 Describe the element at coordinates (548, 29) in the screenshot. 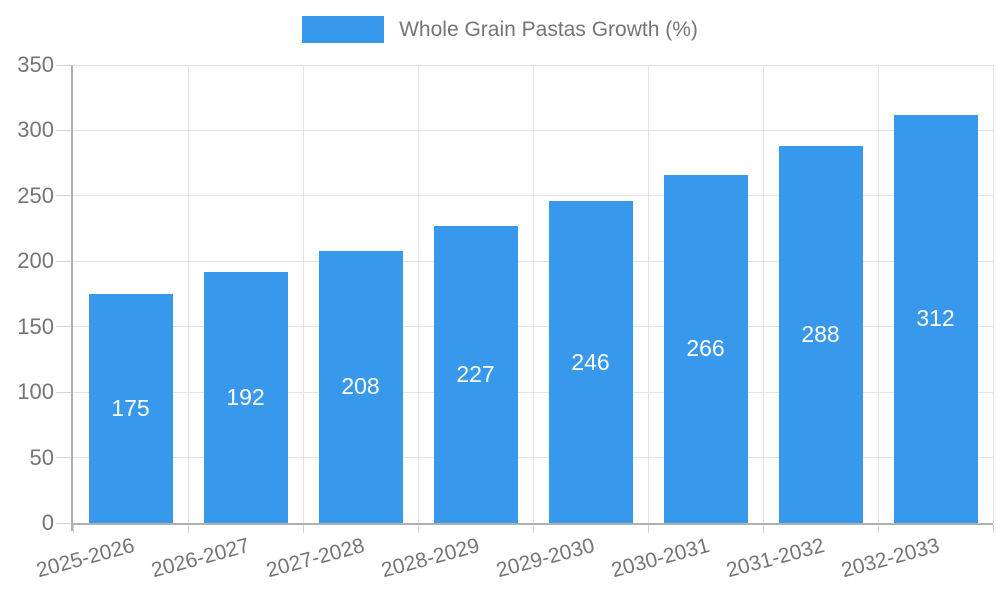

I see `legend-label: Whole Grain Pastas Growth (%)` at that location.